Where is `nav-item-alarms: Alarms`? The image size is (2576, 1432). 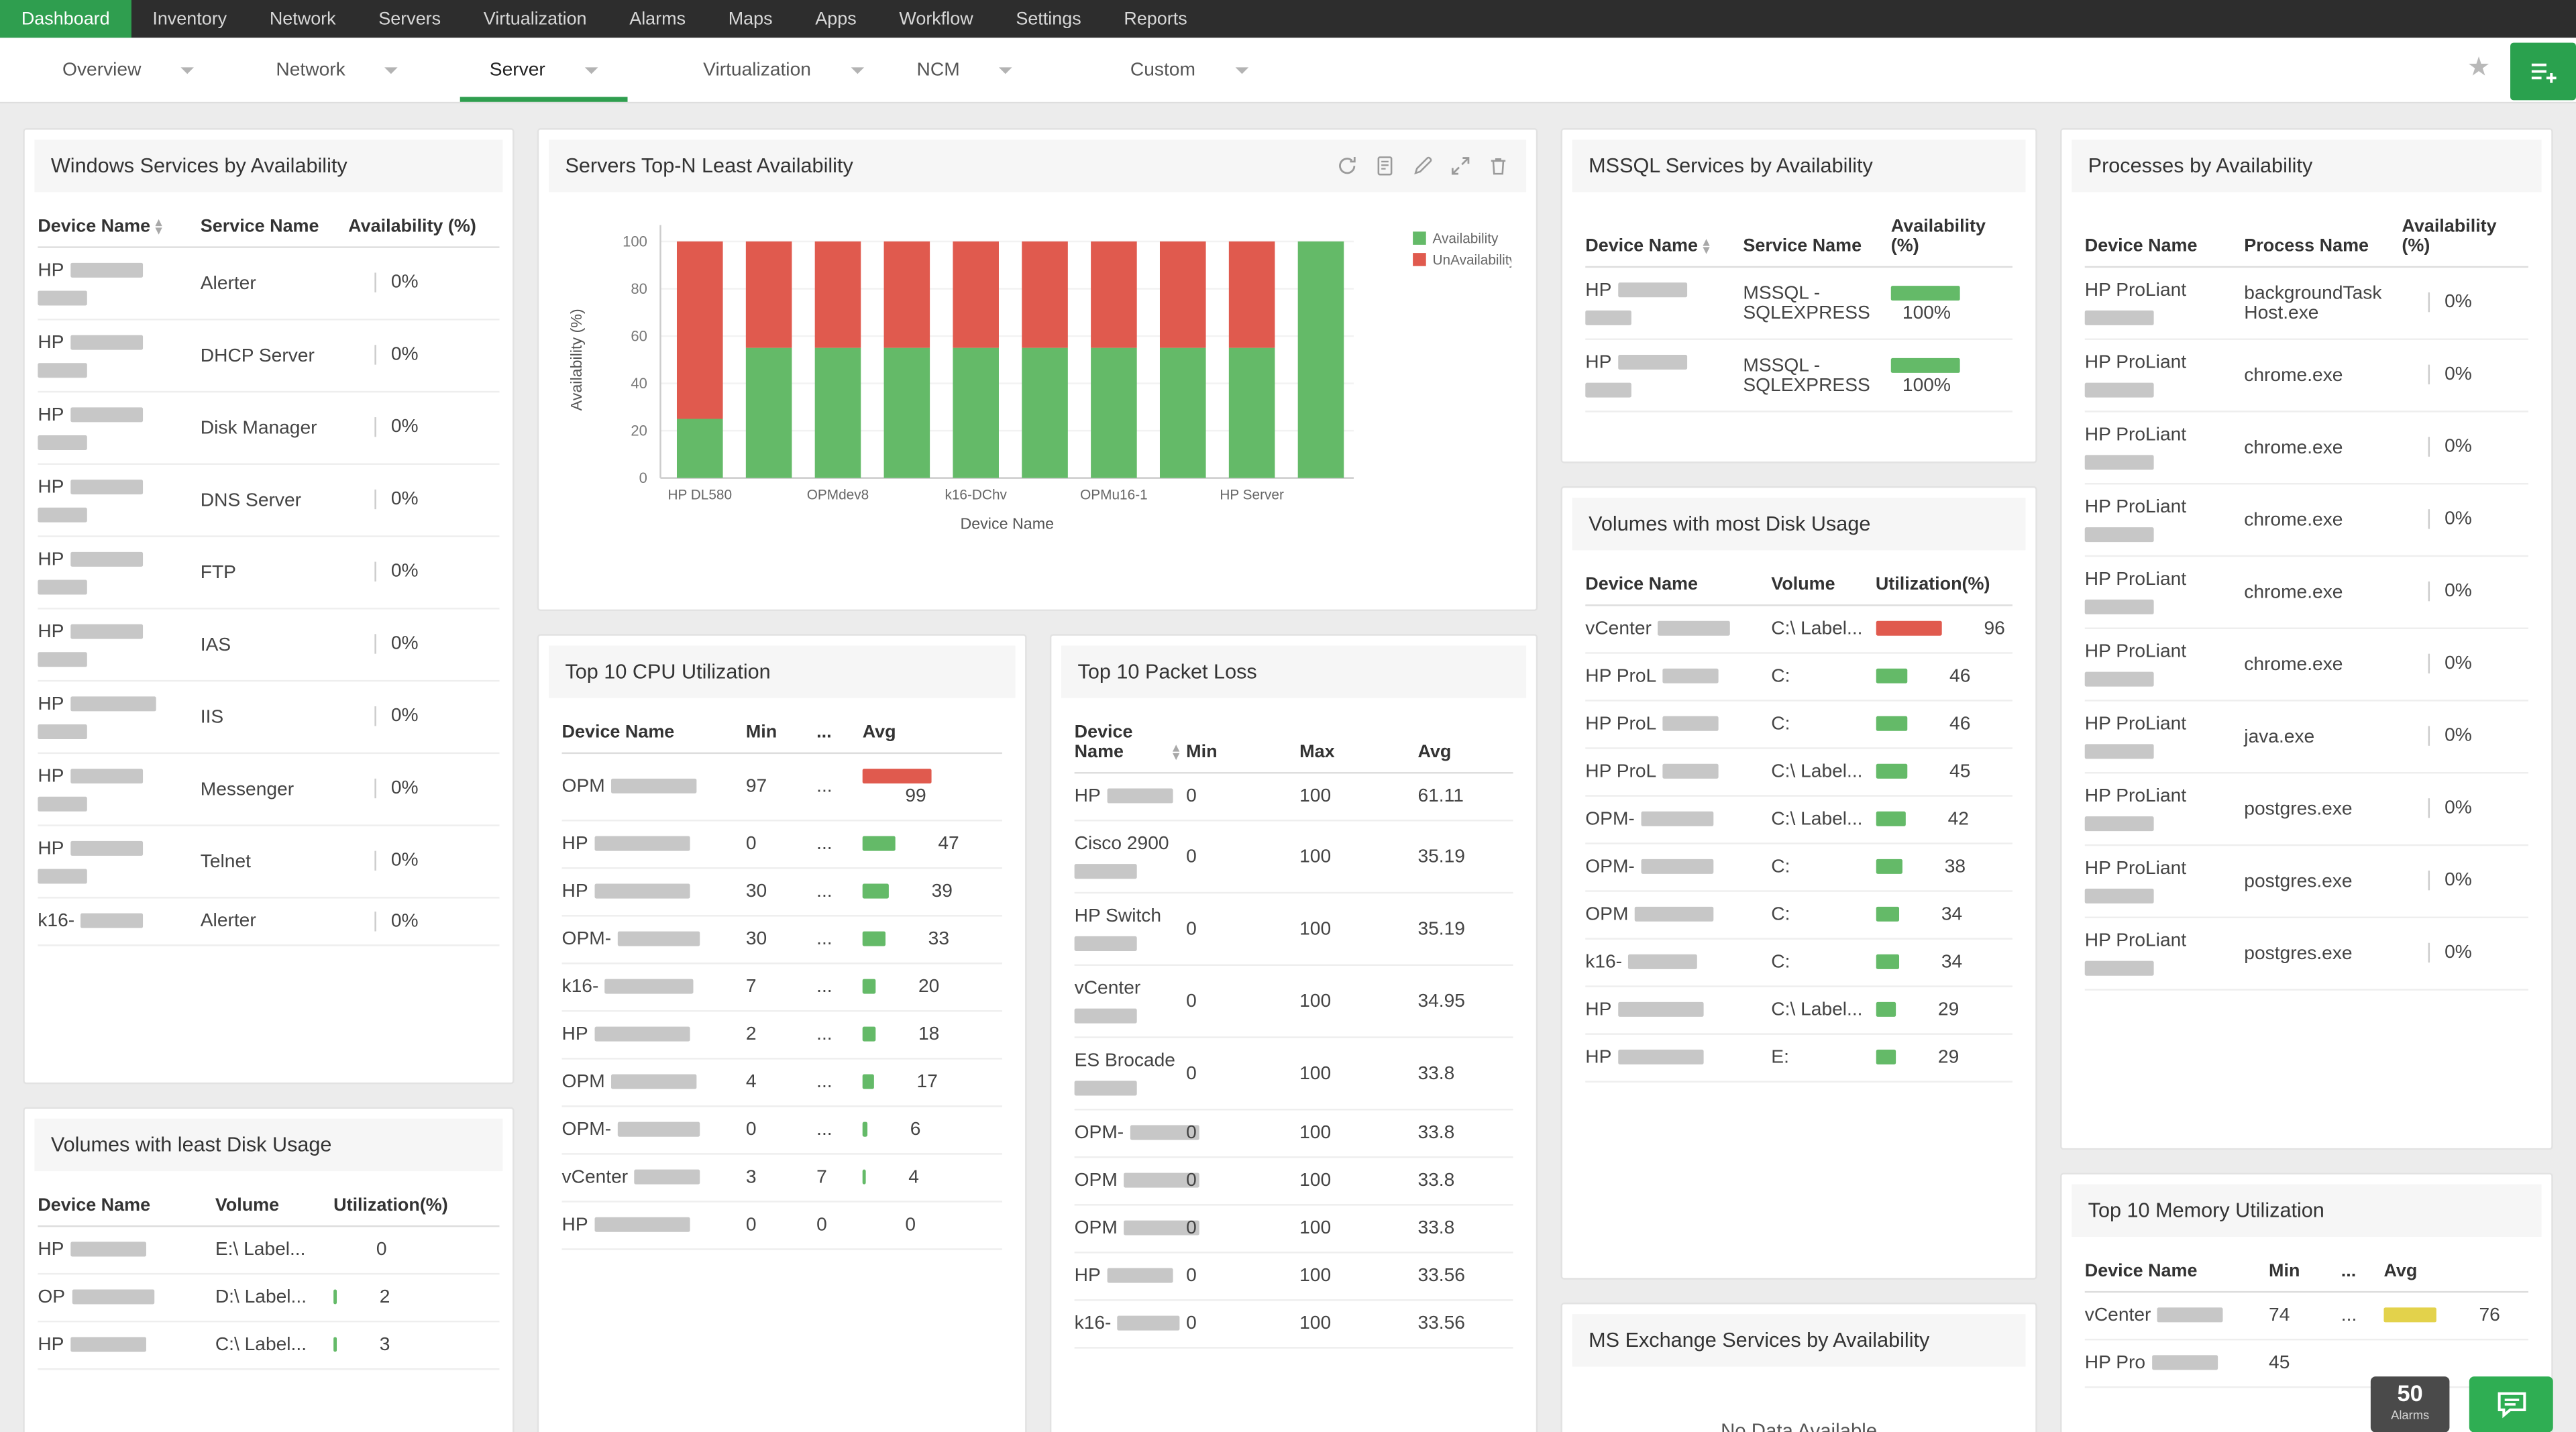
nav-item-alarms: Alarms is located at coordinates (657, 19).